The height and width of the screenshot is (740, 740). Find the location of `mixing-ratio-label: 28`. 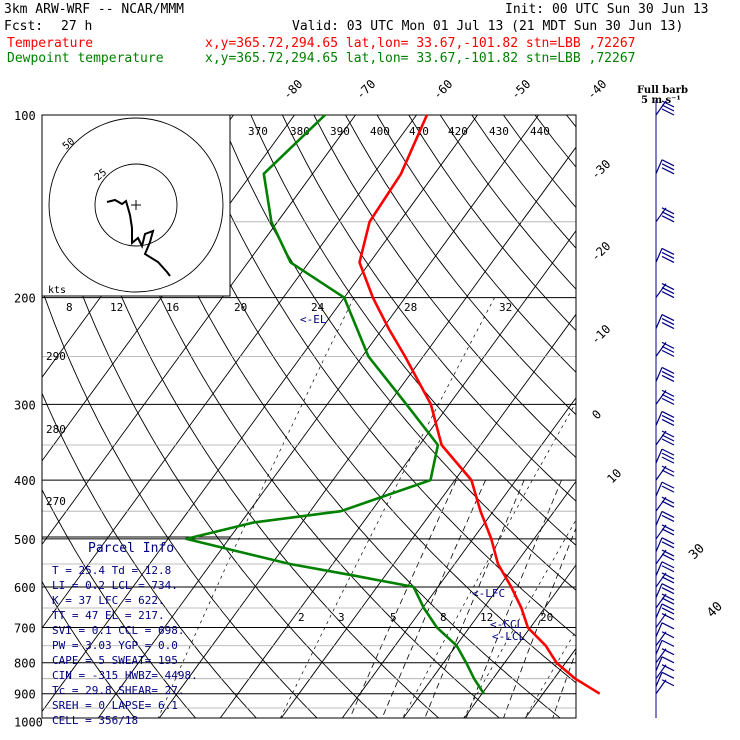

mixing-ratio-label: 28 is located at coordinates (410, 307).